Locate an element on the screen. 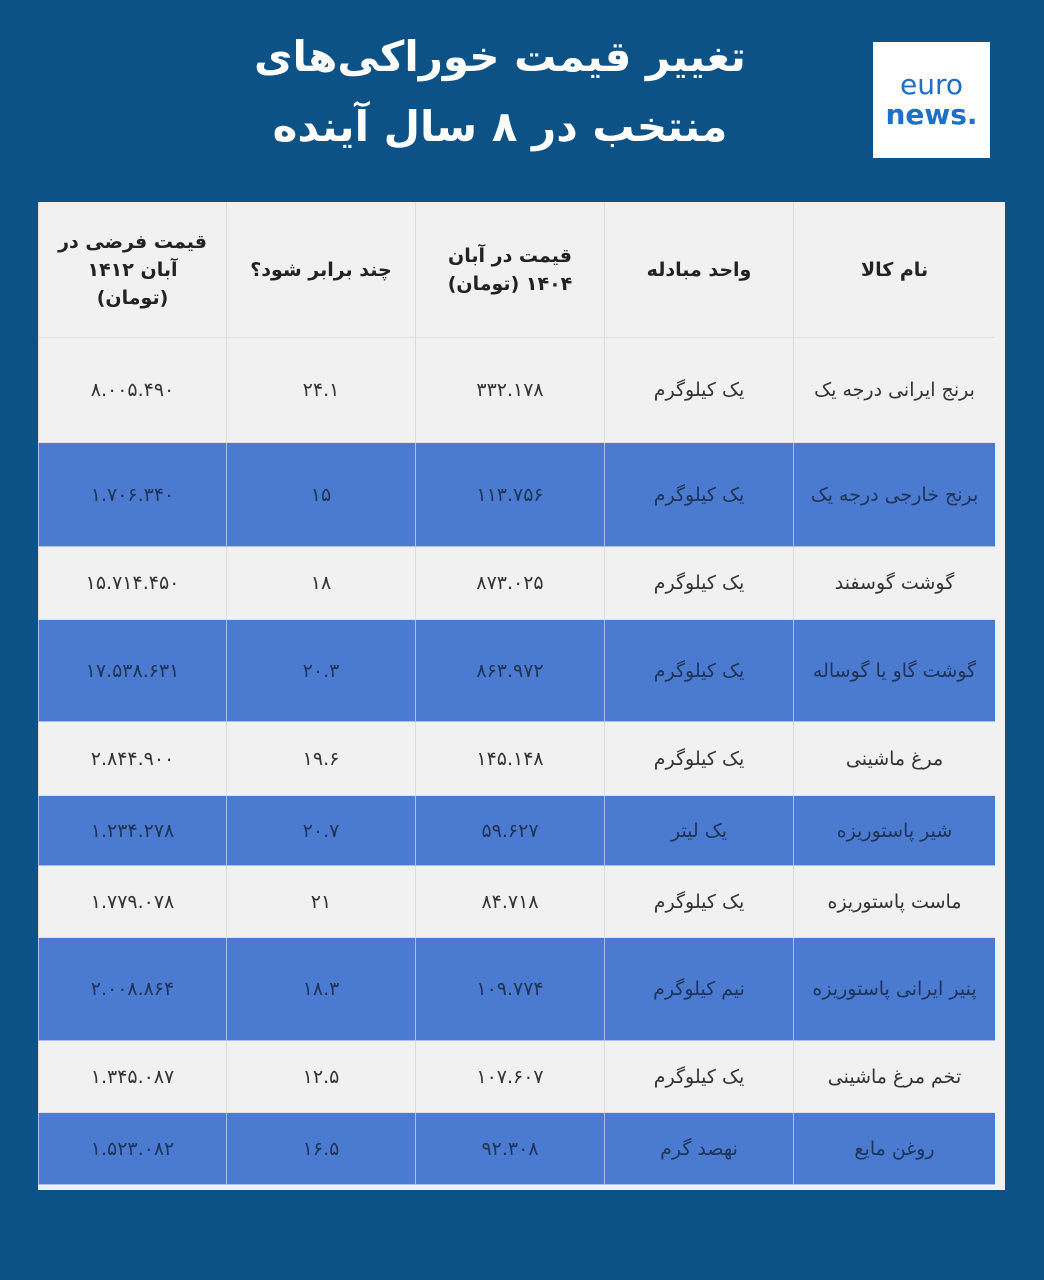 Image resolution: width=1044 pixels, height=1280 pixels. cell-multiplier: ۱۵ is located at coordinates (320, 495).